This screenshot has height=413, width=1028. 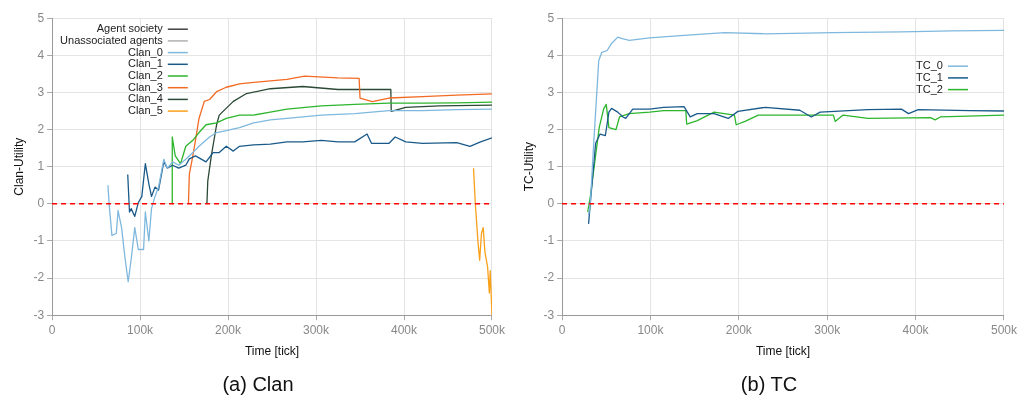 I want to click on legend-label: Agent society, so click(x=130, y=28).